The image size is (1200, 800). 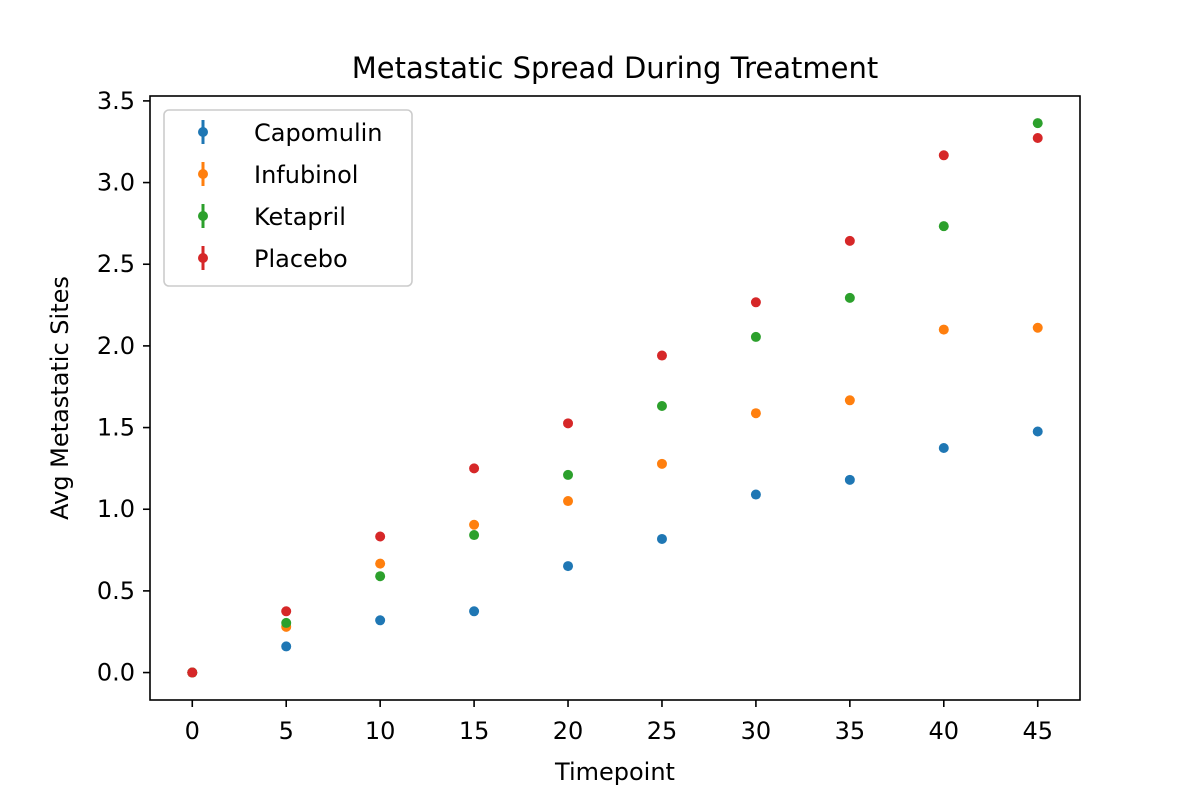 I want to click on legend-label: Placebo, so click(x=301, y=259).